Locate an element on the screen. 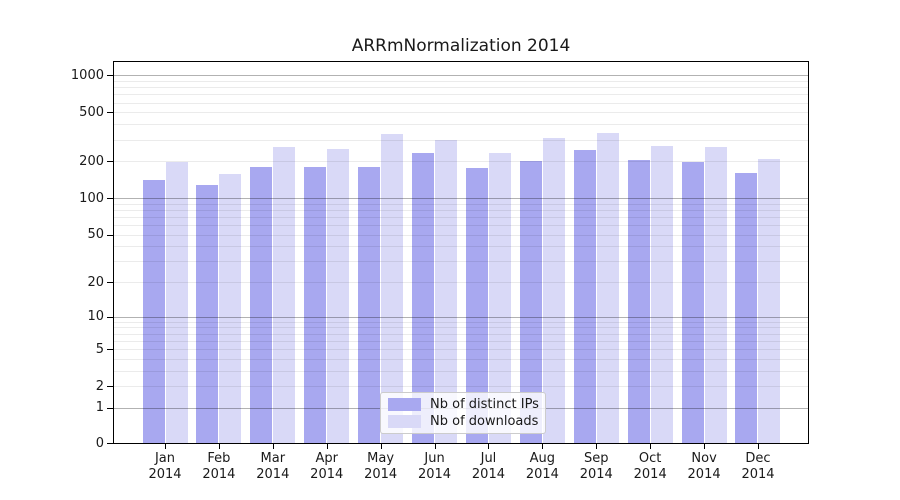 The width and height of the screenshot is (900, 500). x-tick-label-feb: Feb 2014 is located at coordinates (218, 466).